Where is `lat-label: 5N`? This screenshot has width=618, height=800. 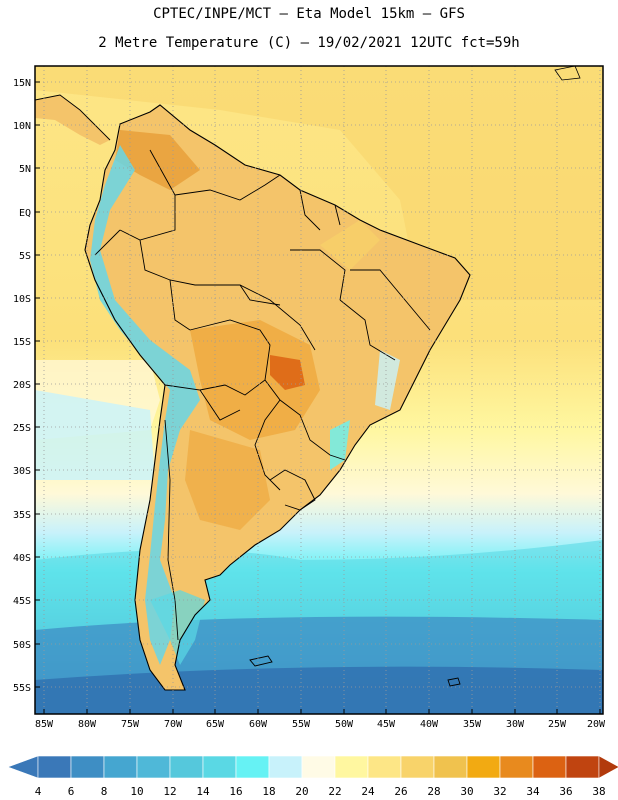 lat-label: 5N is located at coordinates (25, 169).